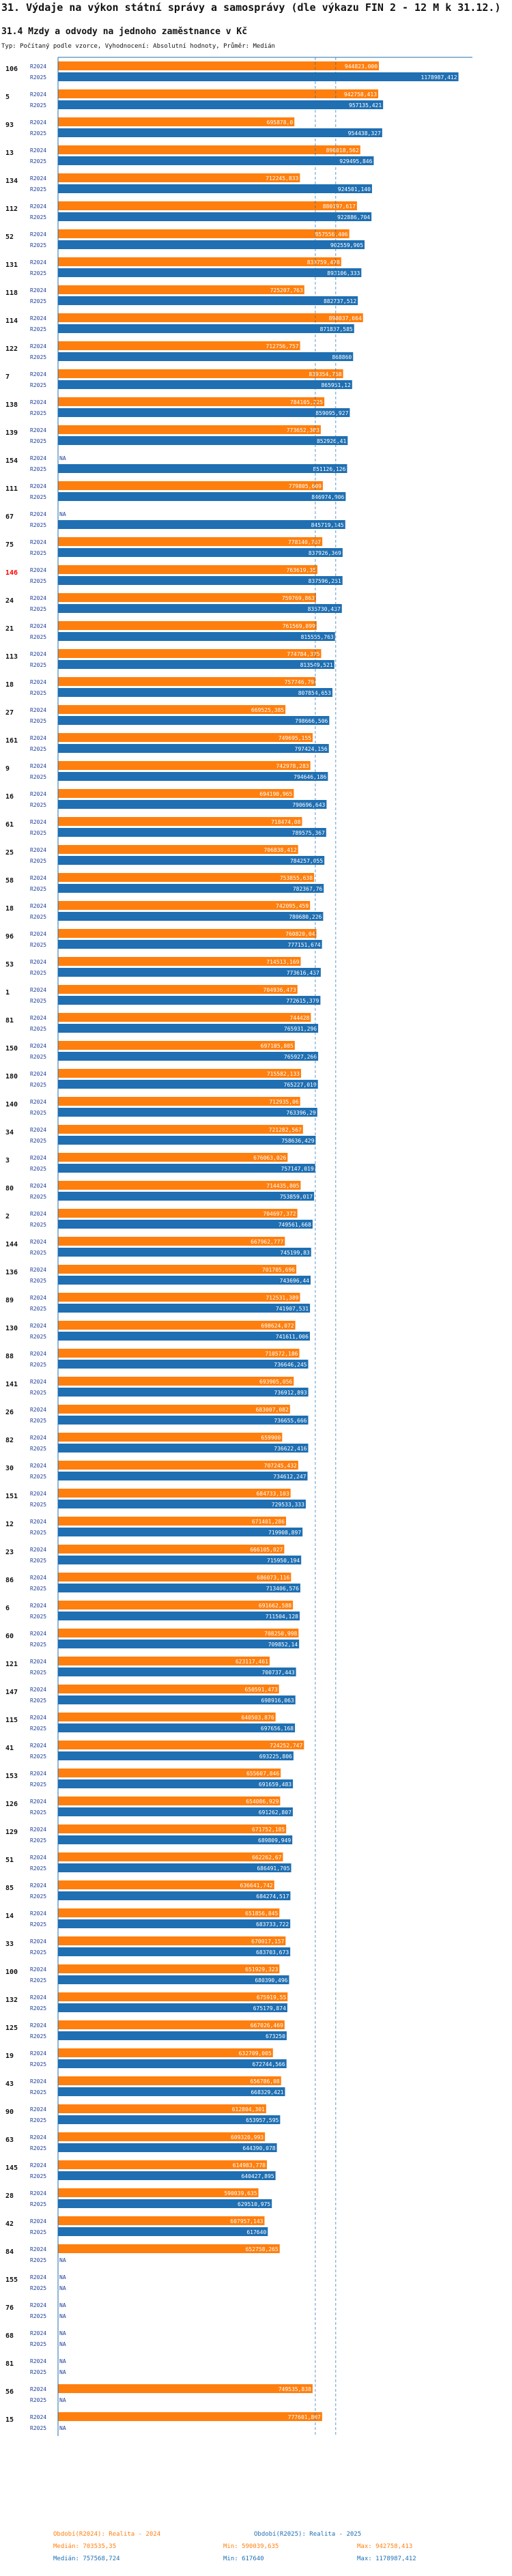 This screenshot has height=2576, width=512. Describe the element at coordinates (267, 710) in the screenshot. I see `value-label-2024: 669525,385` at that location.